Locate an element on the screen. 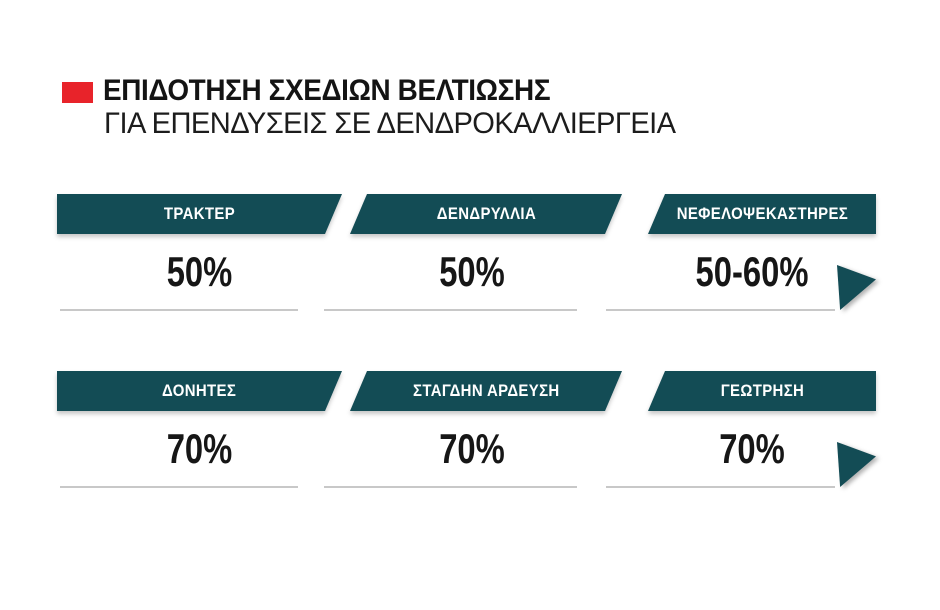 This screenshot has height=610, width=940. subsidy-value: 50-60% is located at coordinates (752, 271).